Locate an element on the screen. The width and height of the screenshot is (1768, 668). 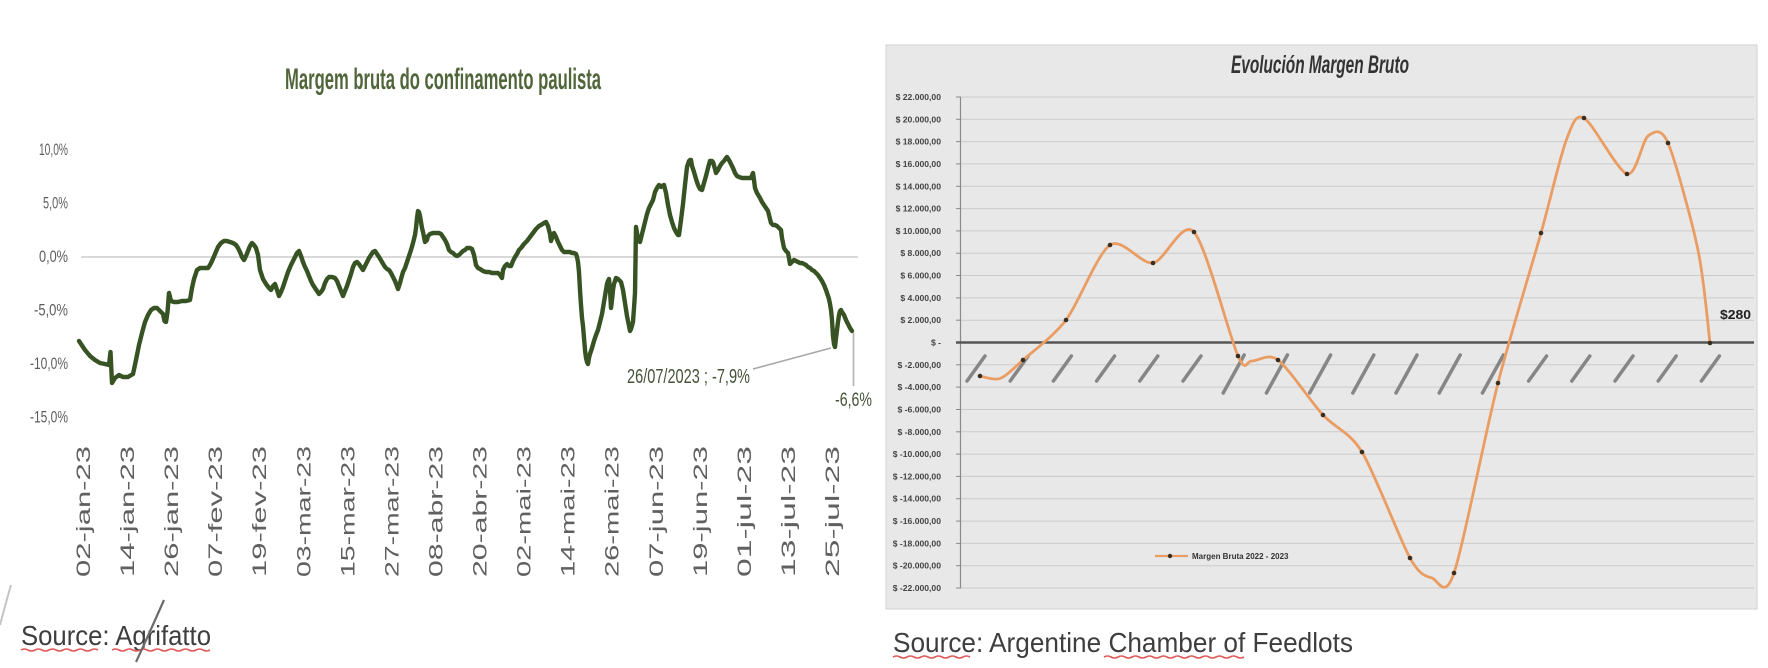
svg-text: $ 18.000,00 is located at coordinates (919, 142).